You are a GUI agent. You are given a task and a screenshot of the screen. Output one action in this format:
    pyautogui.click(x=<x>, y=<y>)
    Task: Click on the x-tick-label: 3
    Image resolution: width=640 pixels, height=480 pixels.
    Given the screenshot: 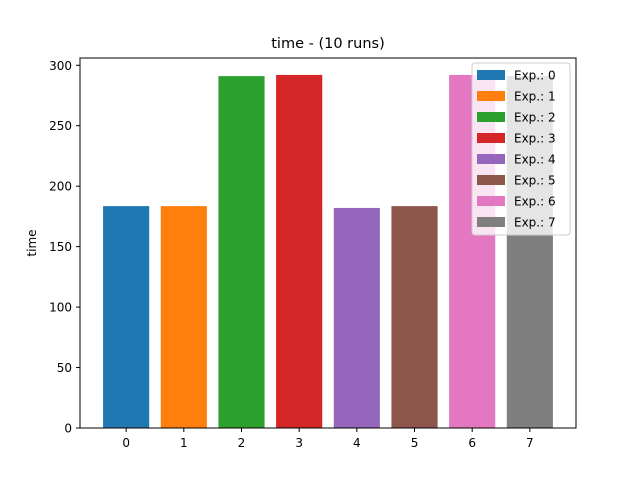 What is the action you would take?
    pyautogui.click(x=299, y=443)
    